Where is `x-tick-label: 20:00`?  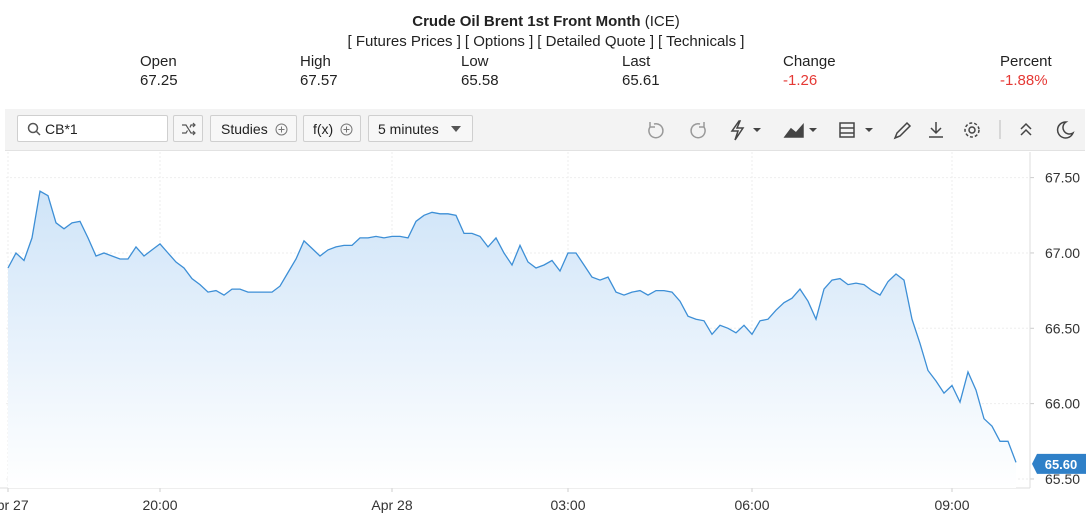
x-tick-label: 20:00 is located at coordinates (159, 505).